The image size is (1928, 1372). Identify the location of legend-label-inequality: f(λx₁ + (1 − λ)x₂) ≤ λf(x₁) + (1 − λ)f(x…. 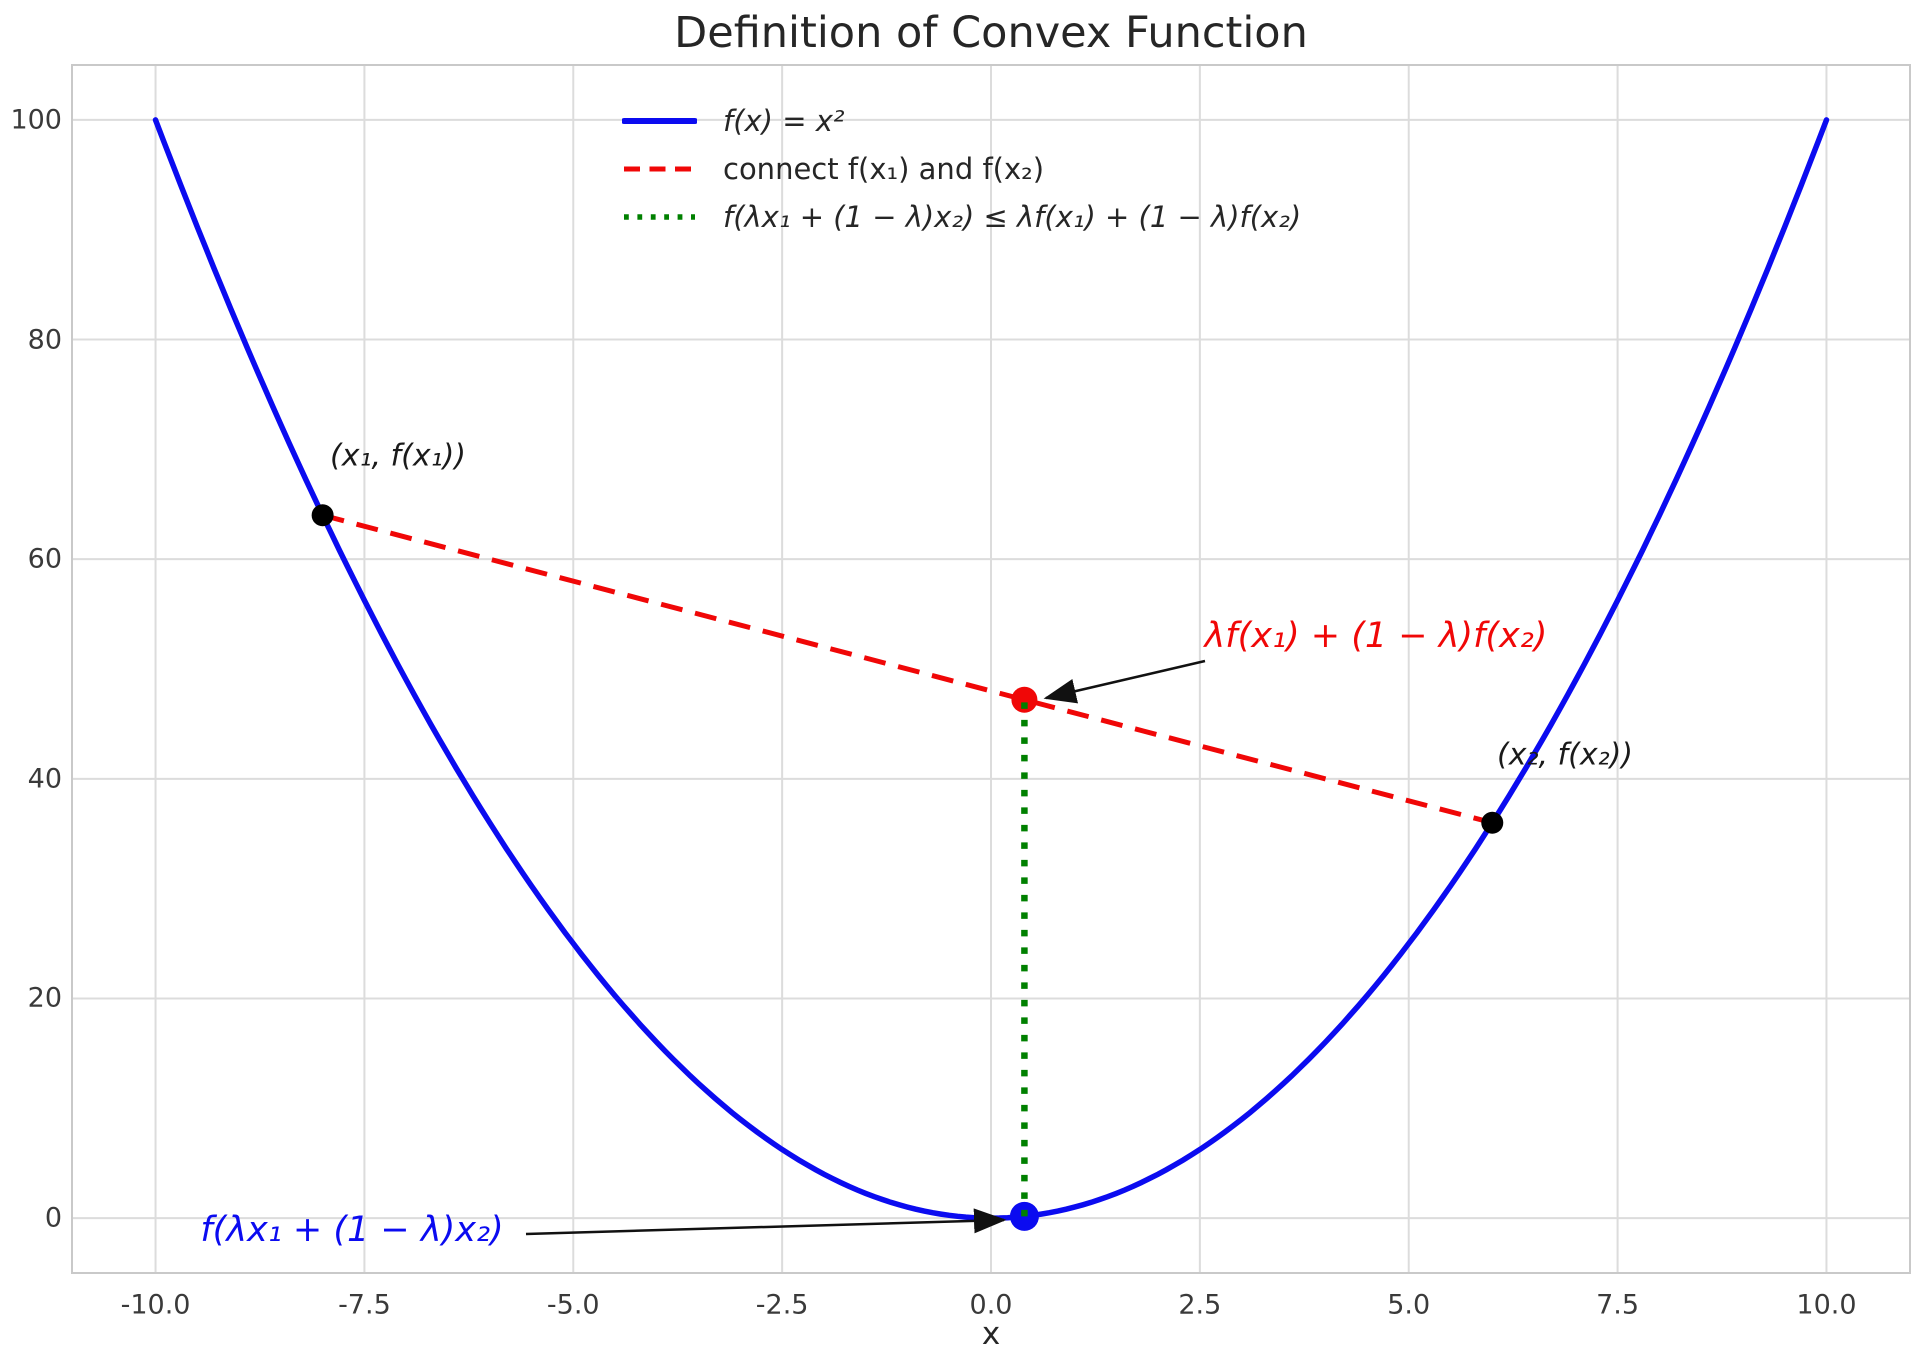
(1012, 217).